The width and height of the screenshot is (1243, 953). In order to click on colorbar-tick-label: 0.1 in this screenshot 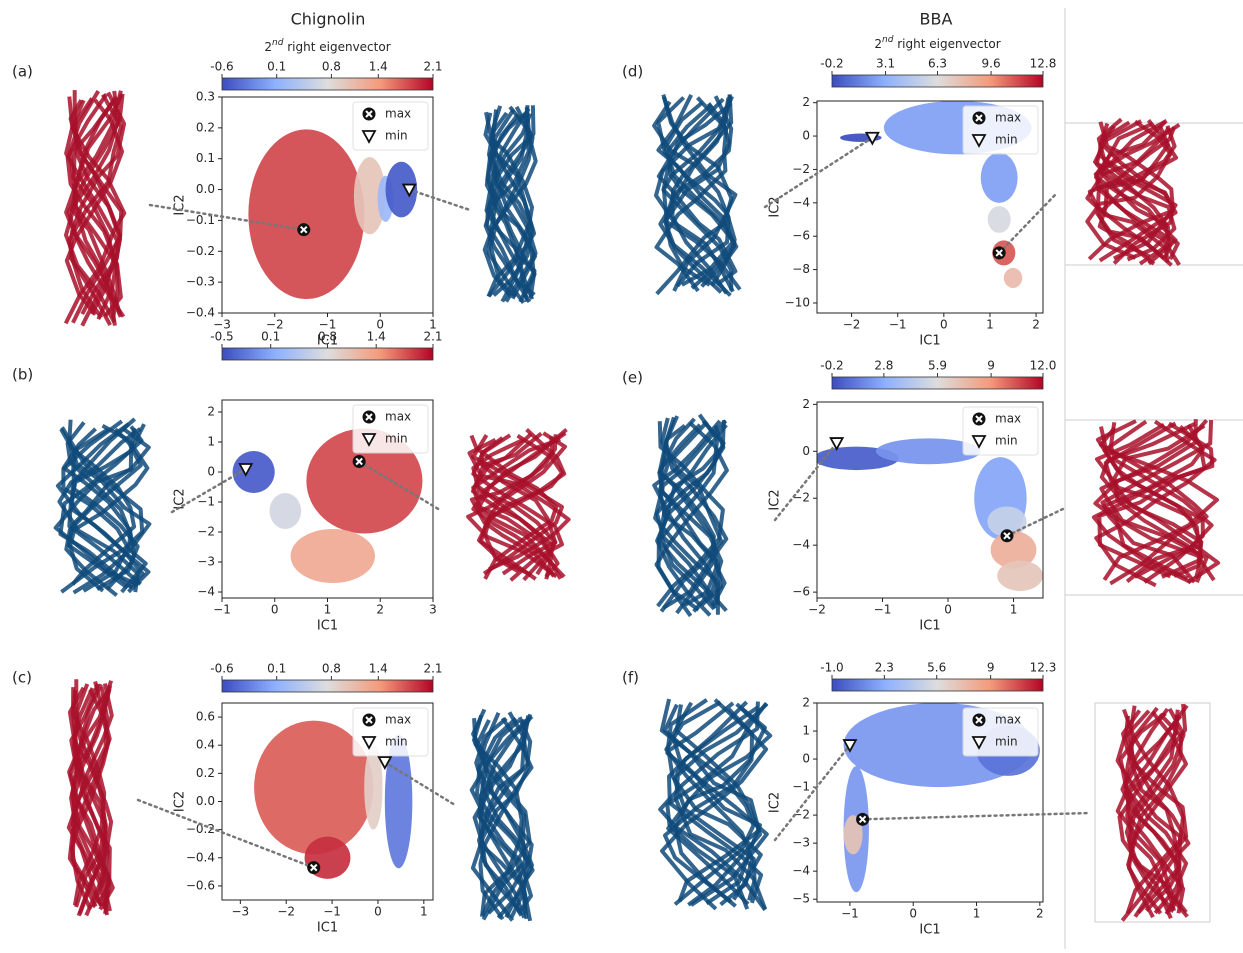, I will do `click(276, 67)`.